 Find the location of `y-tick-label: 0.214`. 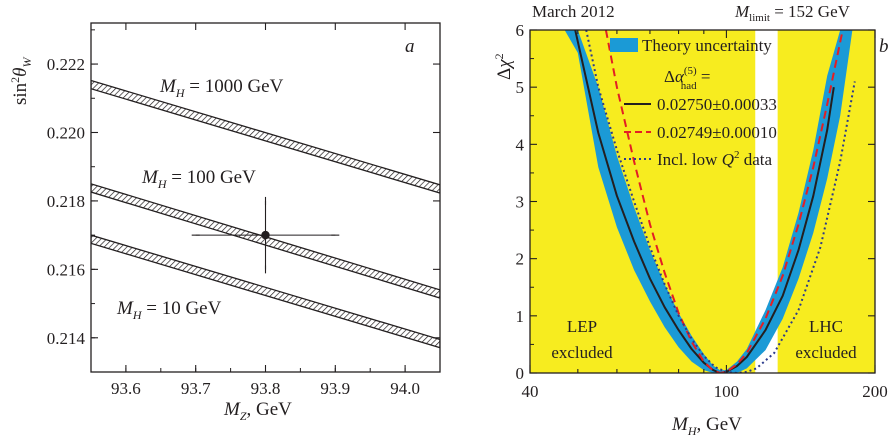

y-tick-label: 0.214 is located at coordinates (66, 338).